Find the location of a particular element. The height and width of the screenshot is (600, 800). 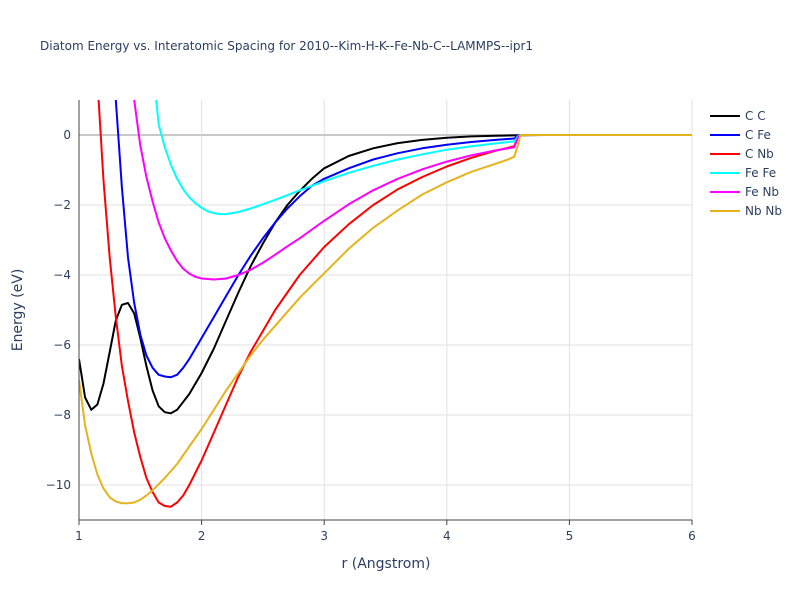

y-axis-title: Energy (eV) is located at coordinates (18, 310).